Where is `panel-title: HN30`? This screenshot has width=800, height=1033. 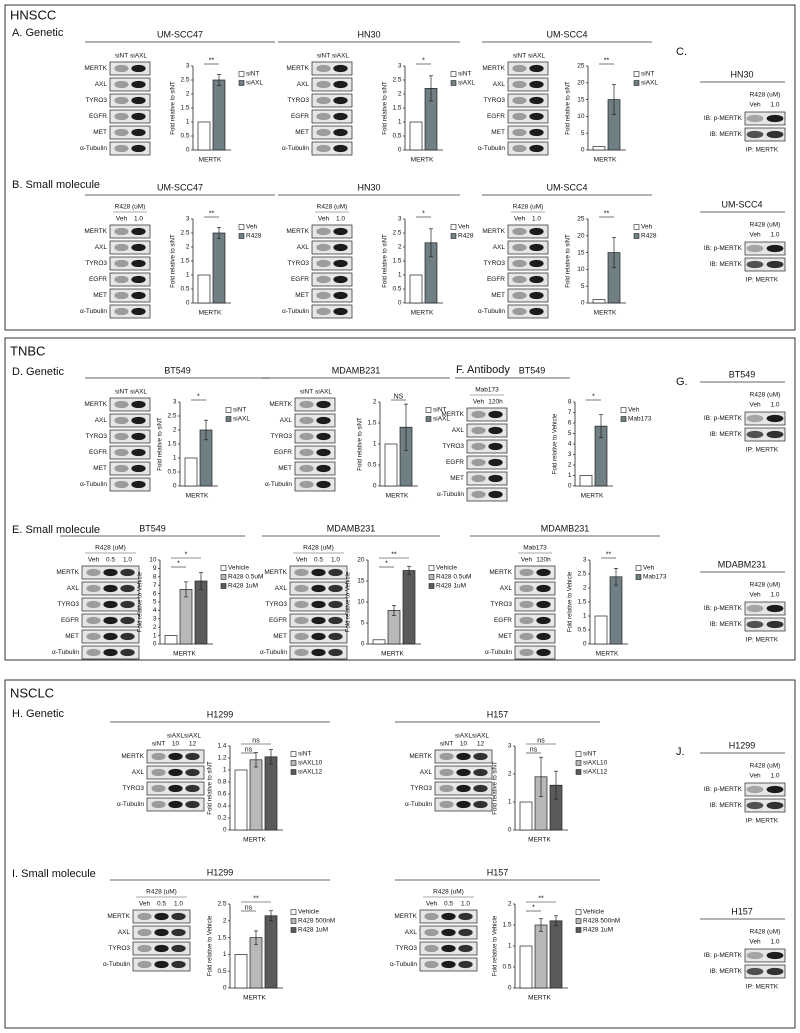 panel-title: HN30 is located at coordinates (368, 34).